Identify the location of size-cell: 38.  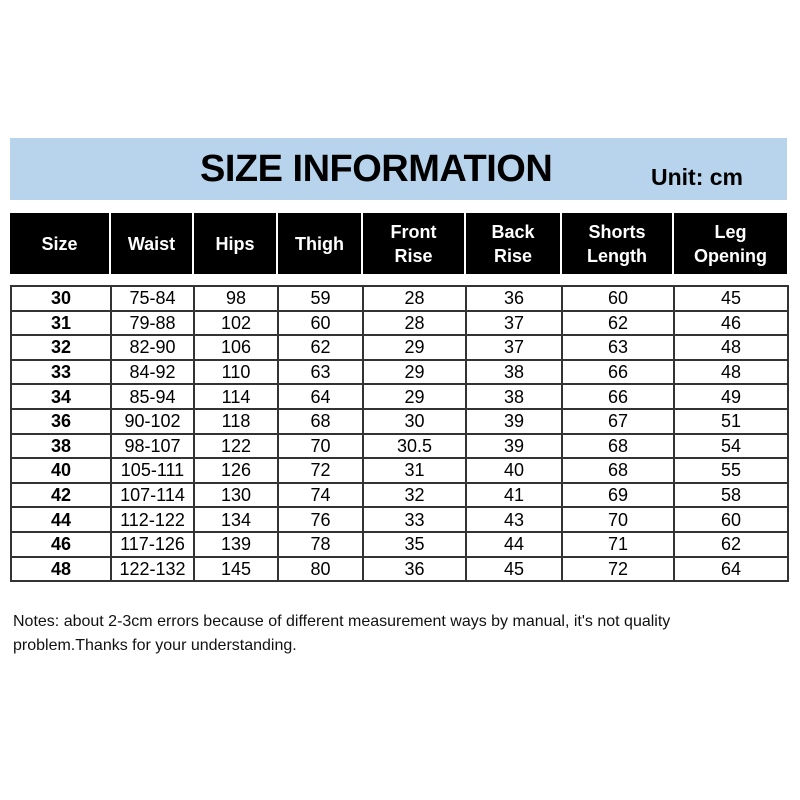
(61, 446).